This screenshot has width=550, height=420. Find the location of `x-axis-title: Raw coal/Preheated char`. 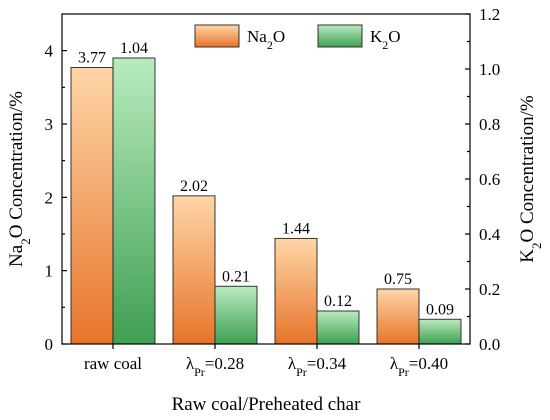

x-axis-title: Raw coal/Preheated char is located at coordinates (267, 404).